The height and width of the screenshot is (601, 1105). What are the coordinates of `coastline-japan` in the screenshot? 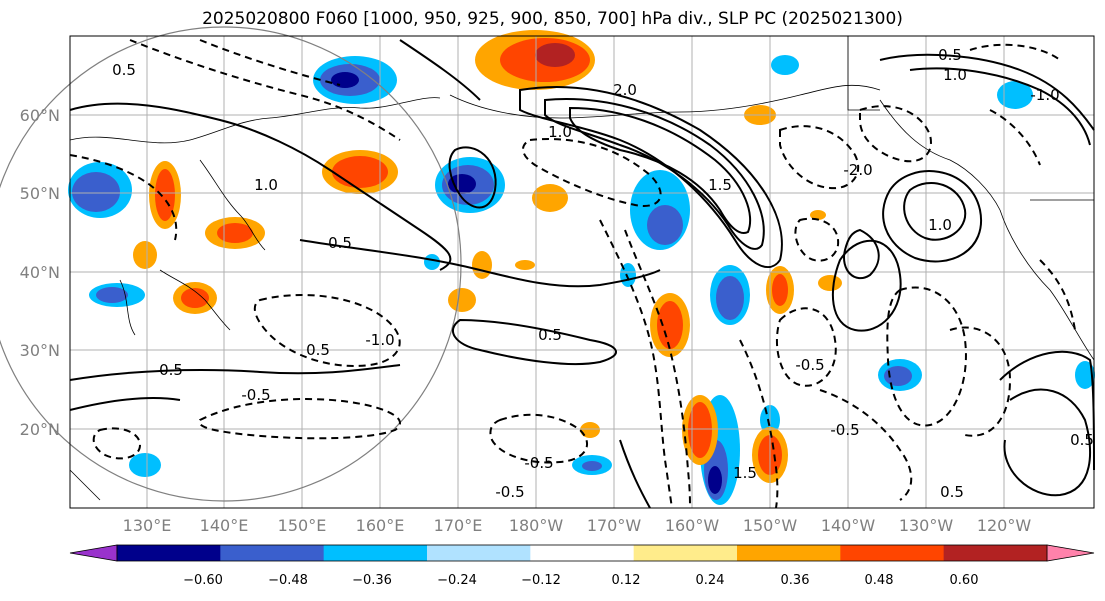 It's located at (195, 300).